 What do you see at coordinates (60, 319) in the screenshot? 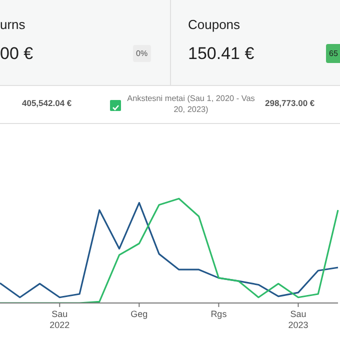
I see `x-tick-label: Sau 2022` at bounding box center [60, 319].